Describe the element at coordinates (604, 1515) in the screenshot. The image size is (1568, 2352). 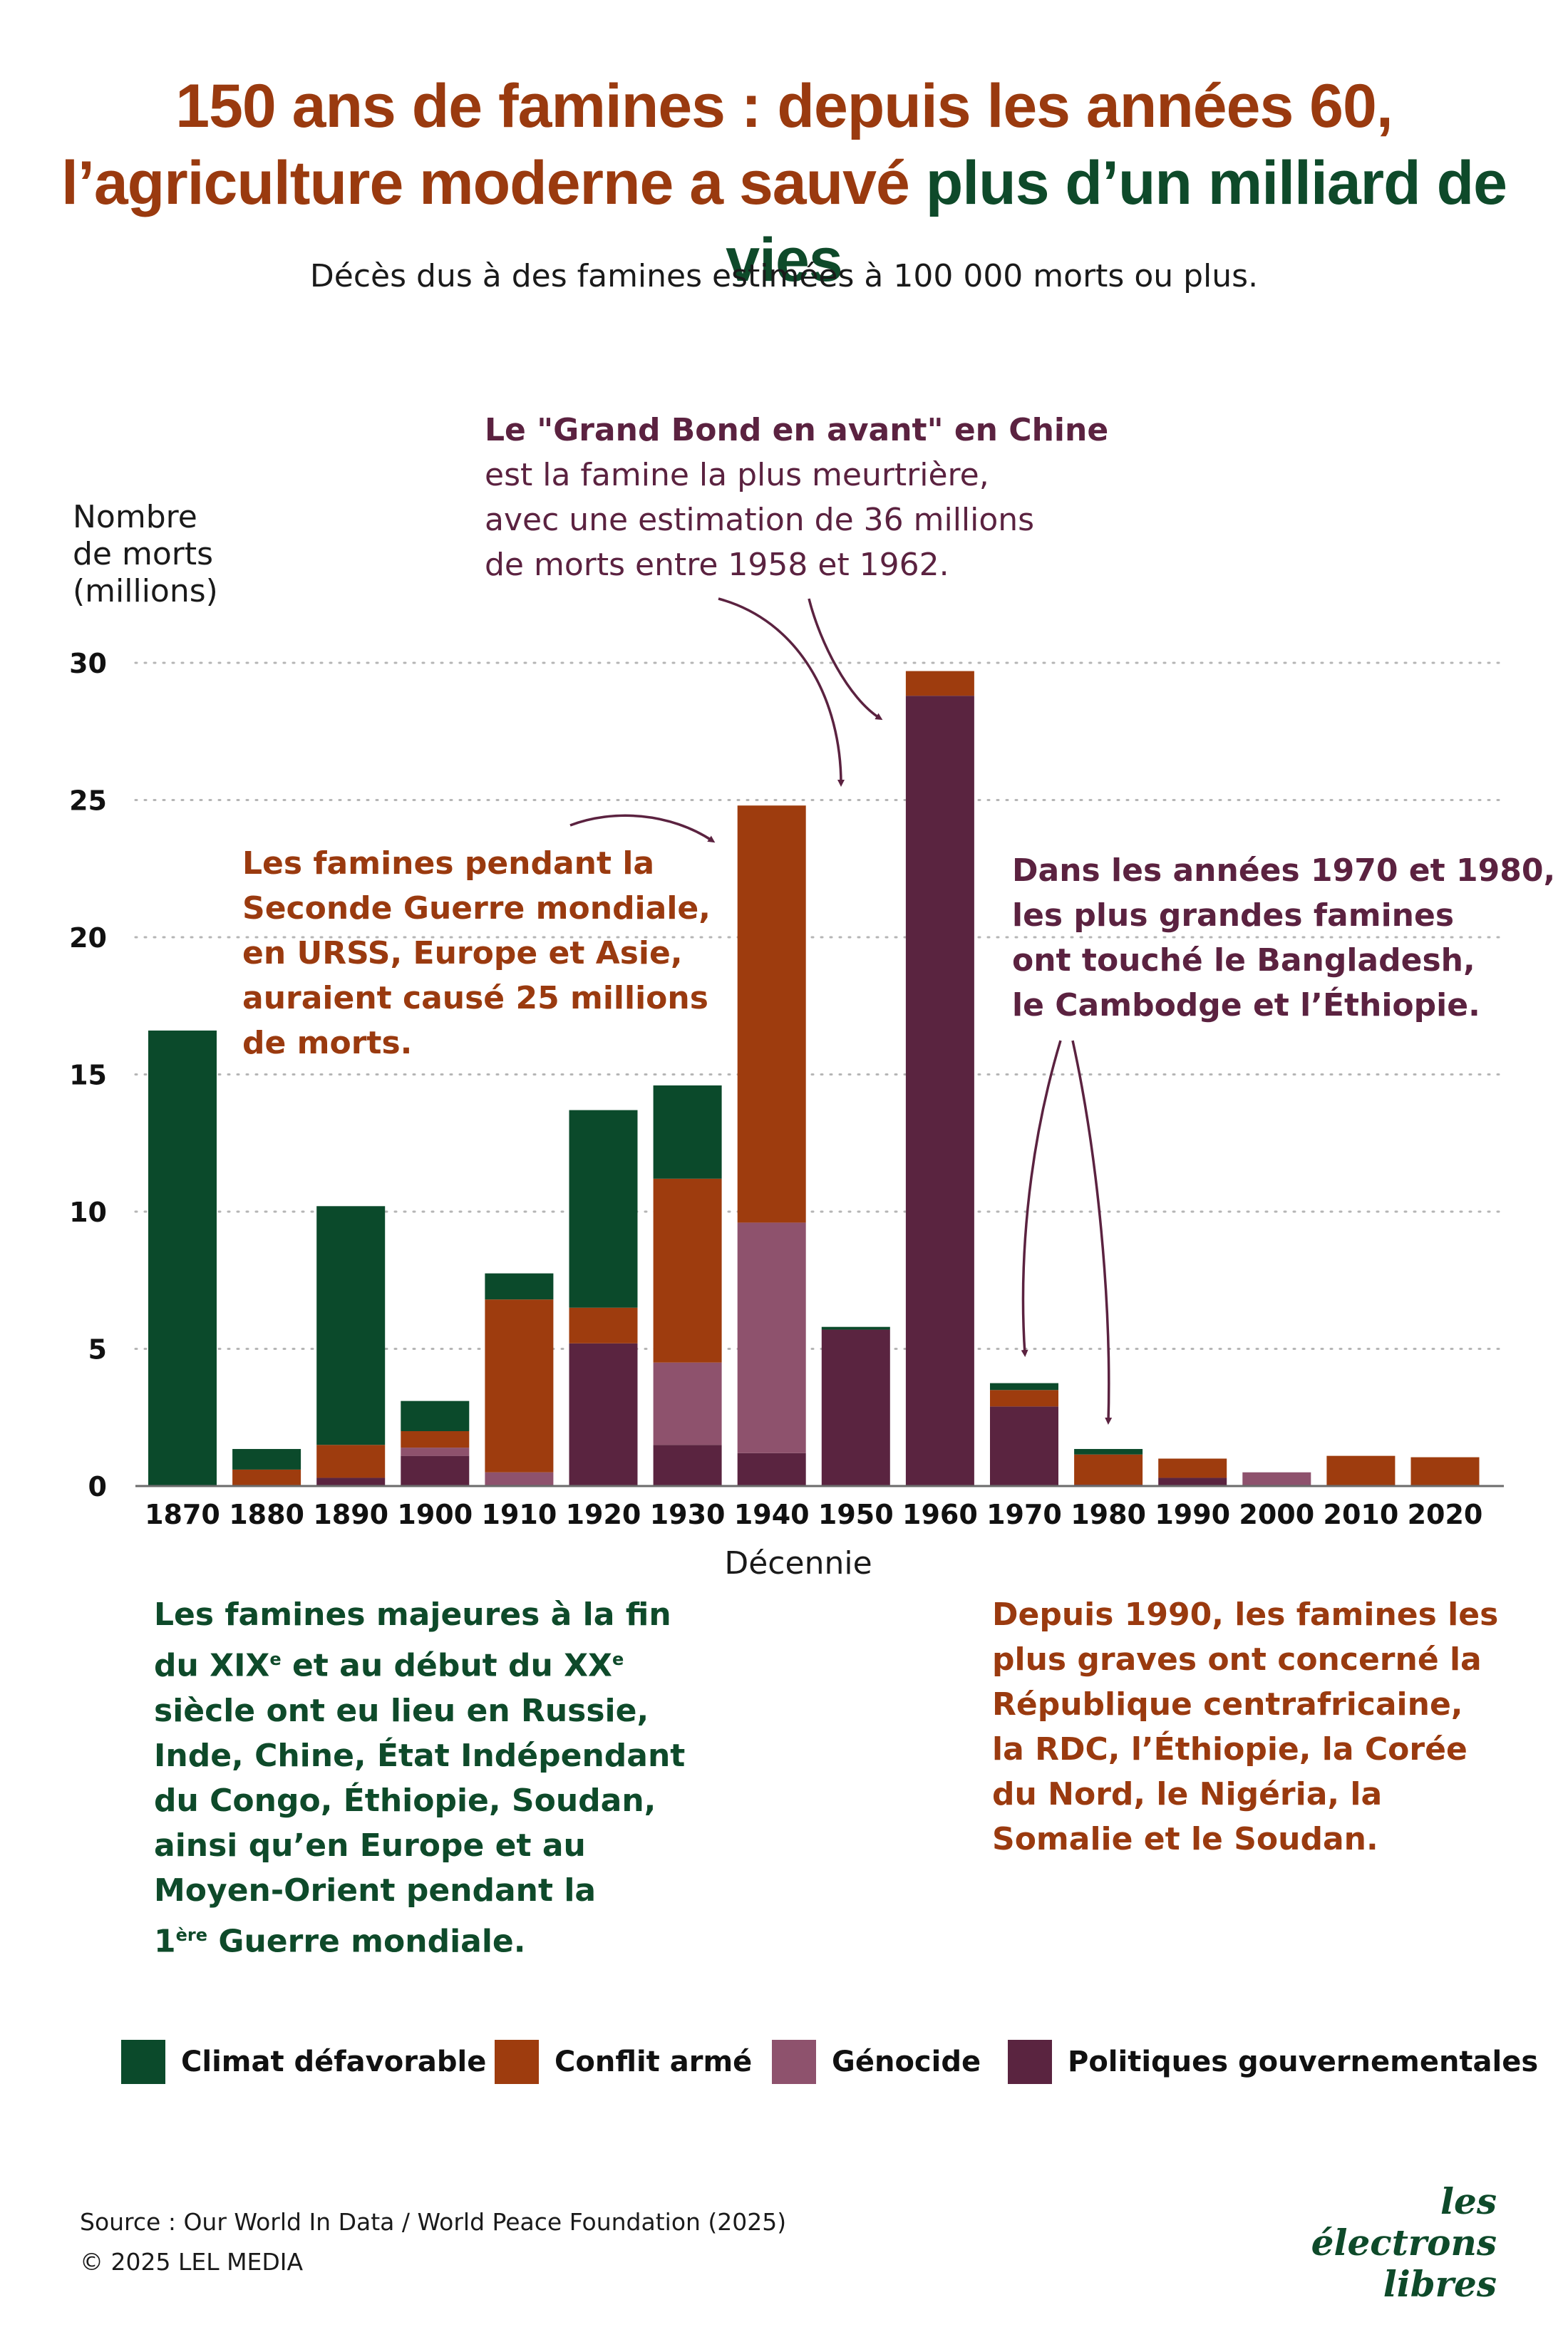
I see `x-tick-label: 1920` at that location.